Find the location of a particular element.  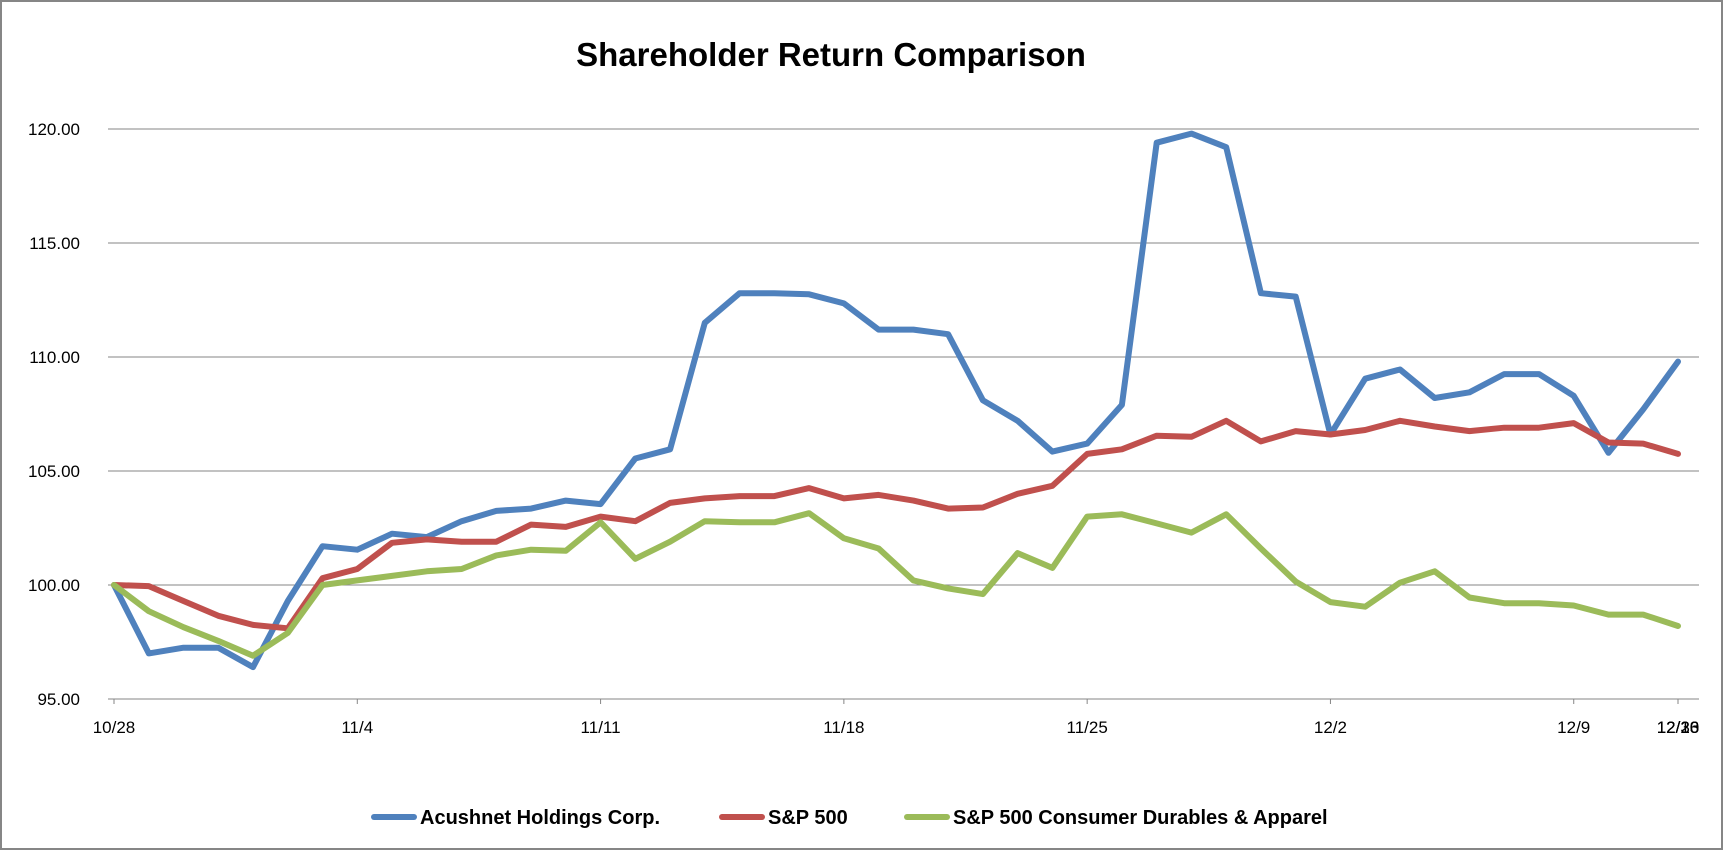

x-tick-label: 10/28 is located at coordinates (114, 727).